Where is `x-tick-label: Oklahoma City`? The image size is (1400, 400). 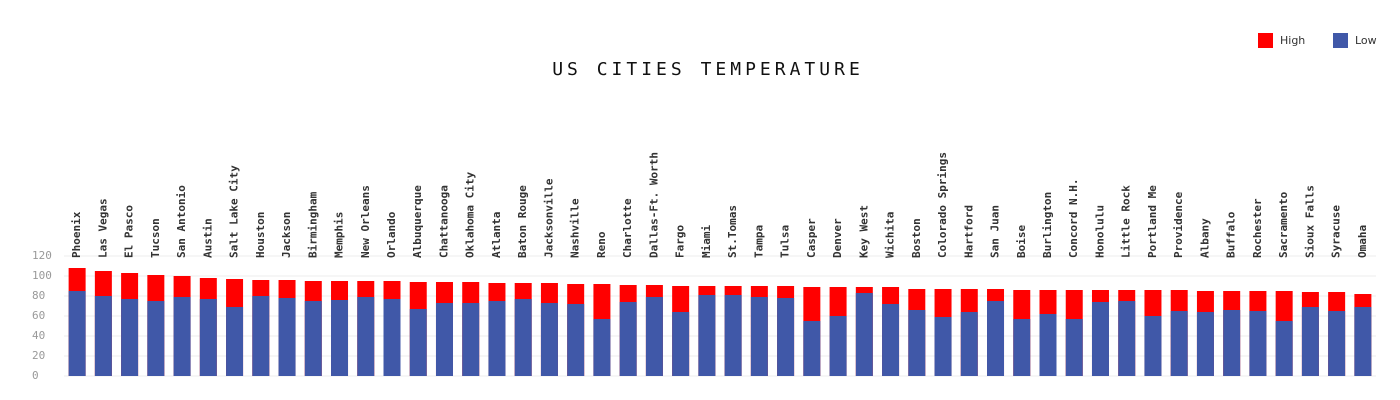
x-tick-label: Oklahoma City is located at coordinates (470, 215).